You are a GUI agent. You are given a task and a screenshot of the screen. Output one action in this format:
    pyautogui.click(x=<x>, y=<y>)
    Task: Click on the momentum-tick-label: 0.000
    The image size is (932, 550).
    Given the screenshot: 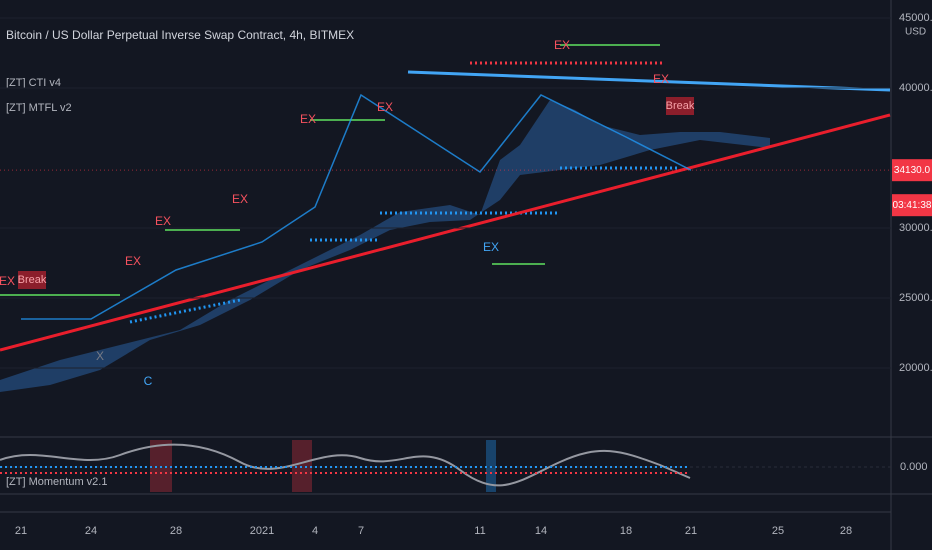 What is the action you would take?
    pyautogui.click(x=914, y=467)
    